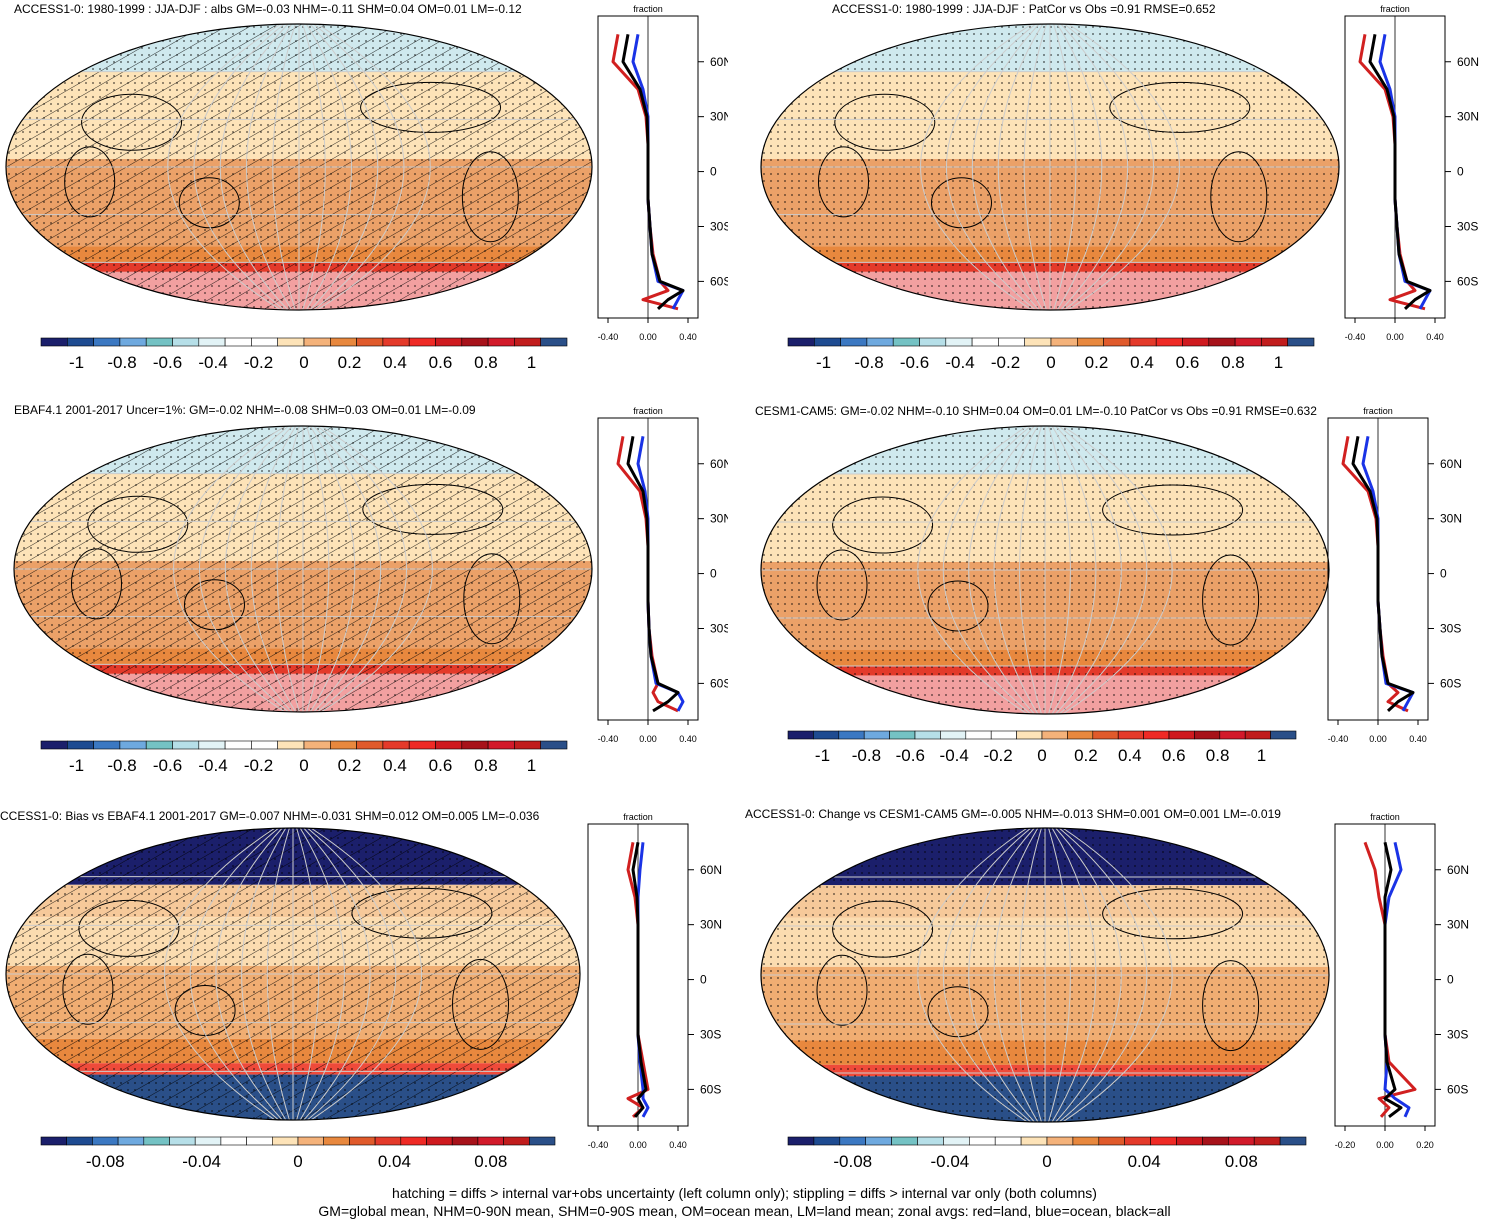 The height and width of the screenshot is (1220, 1489). What do you see at coordinates (293, 974) in the screenshot?
I see `map-fill` at bounding box center [293, 974].